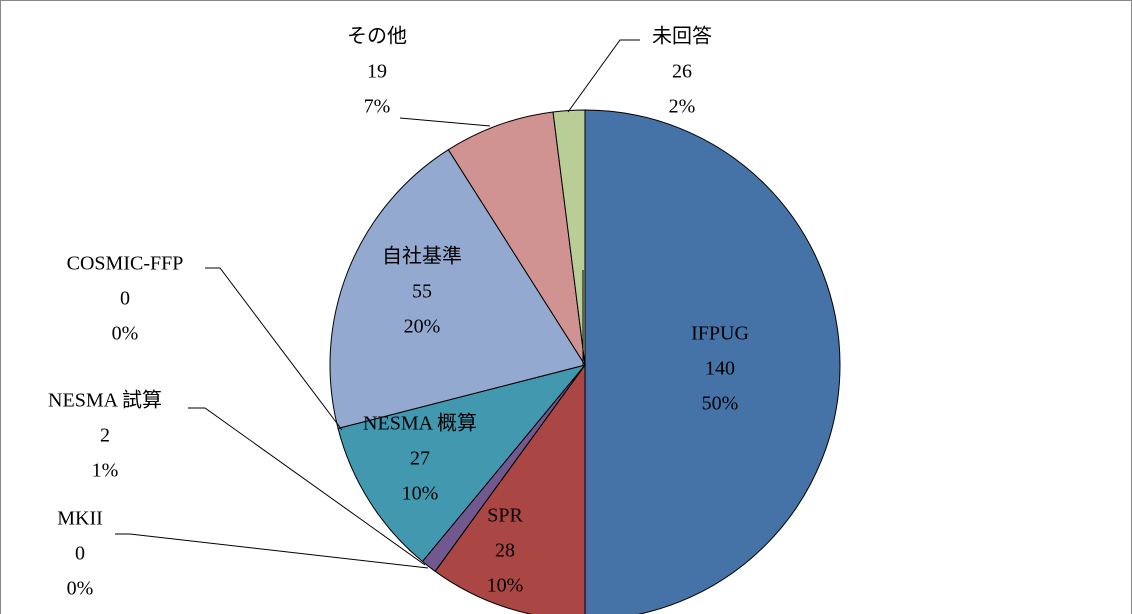  Describe the element at coordinates (105, 471) in the screenshot. I see `label-percent: 1%` at that location.